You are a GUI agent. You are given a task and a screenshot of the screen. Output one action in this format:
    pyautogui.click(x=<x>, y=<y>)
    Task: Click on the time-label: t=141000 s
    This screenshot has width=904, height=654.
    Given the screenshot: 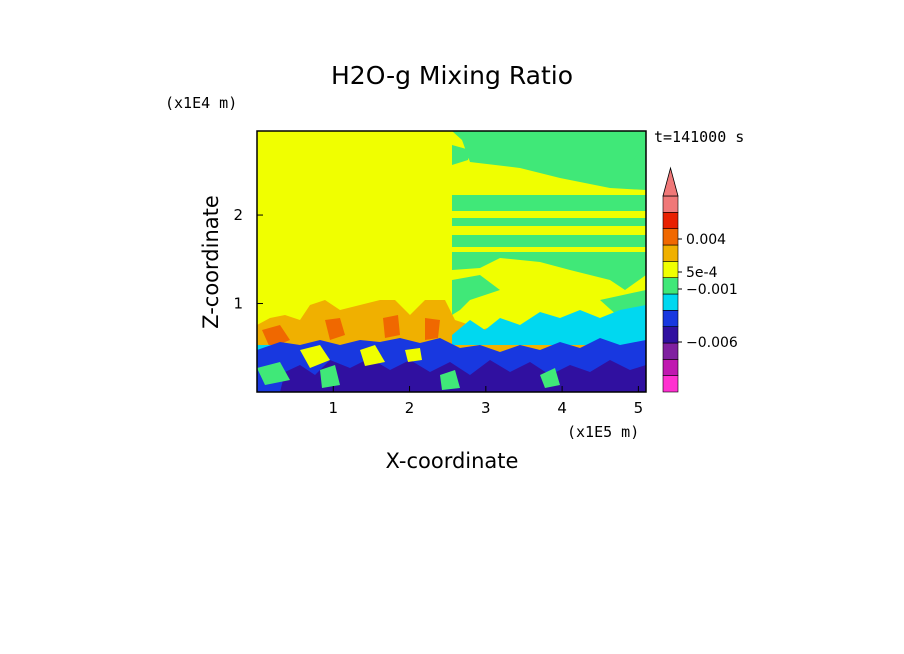 What is the action you would take?
    pyautogui.click(x=699, y=137)
    